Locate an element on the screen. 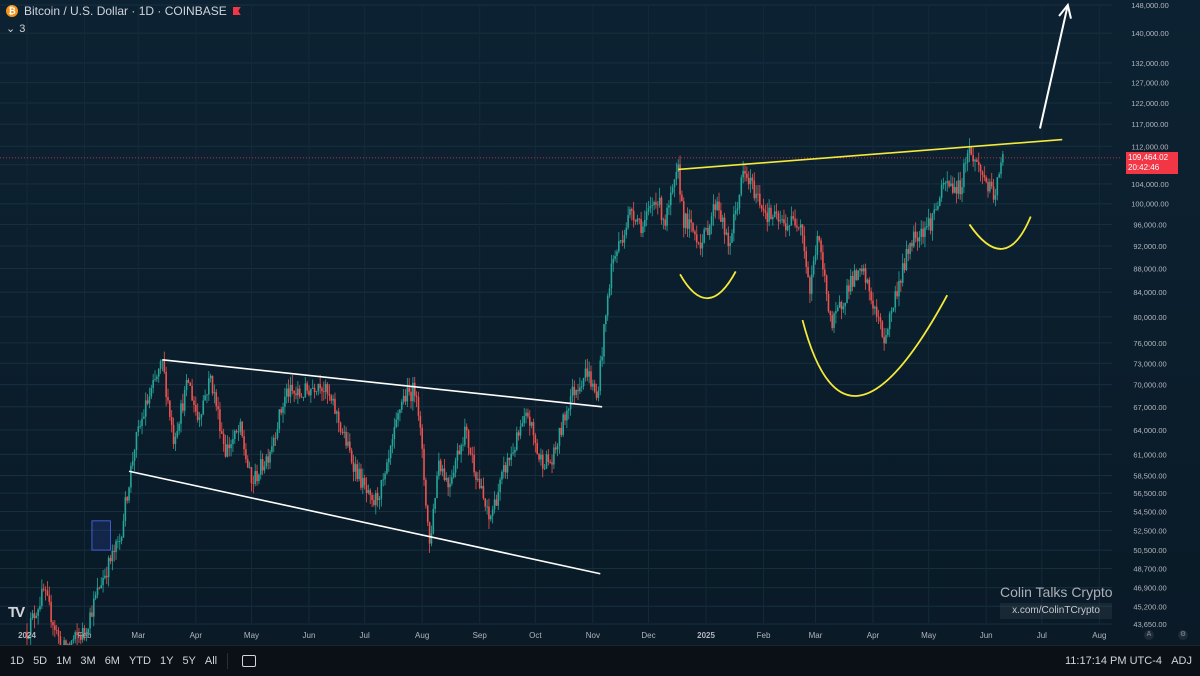  x-tick-label: Jun is located at coordinates (309, 635).